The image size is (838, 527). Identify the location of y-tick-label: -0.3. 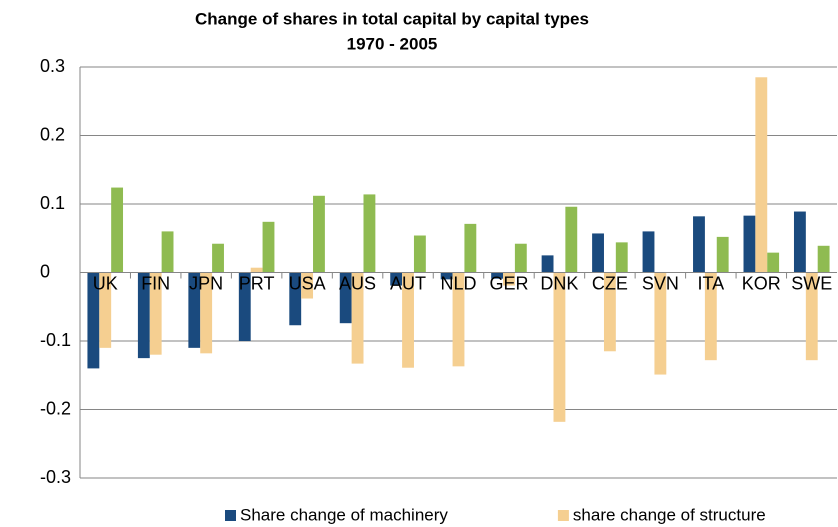
(55, 477).